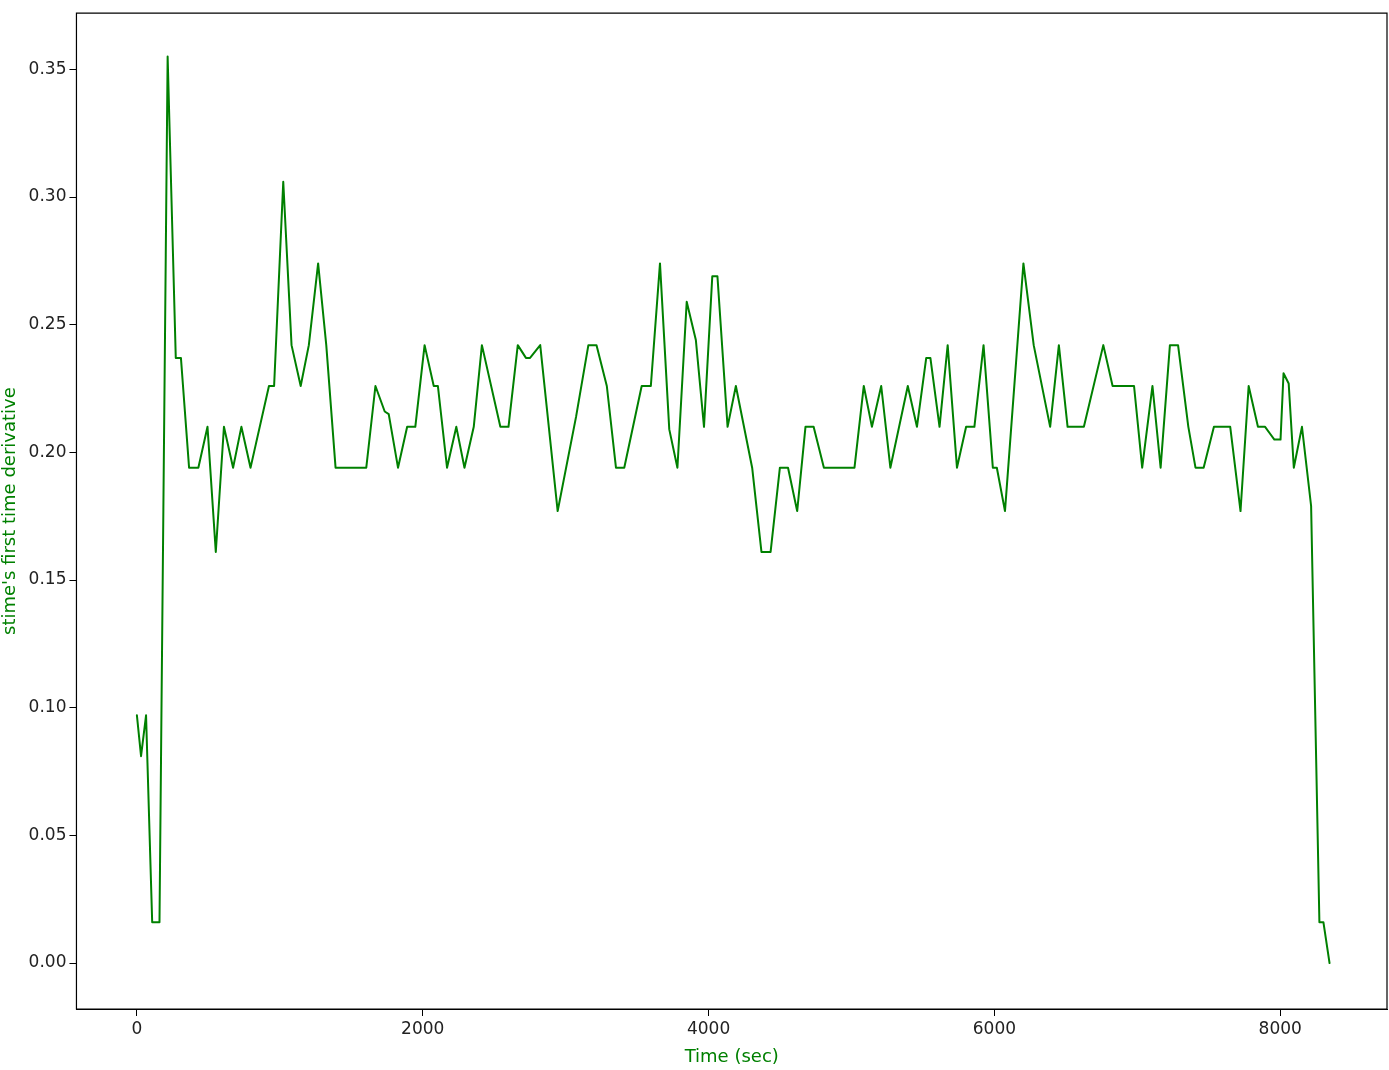  What do you see at coordinates (137, 1027) in the screenshot?
I see `x-tick-label: 0` at bounding box center [137, 1027].